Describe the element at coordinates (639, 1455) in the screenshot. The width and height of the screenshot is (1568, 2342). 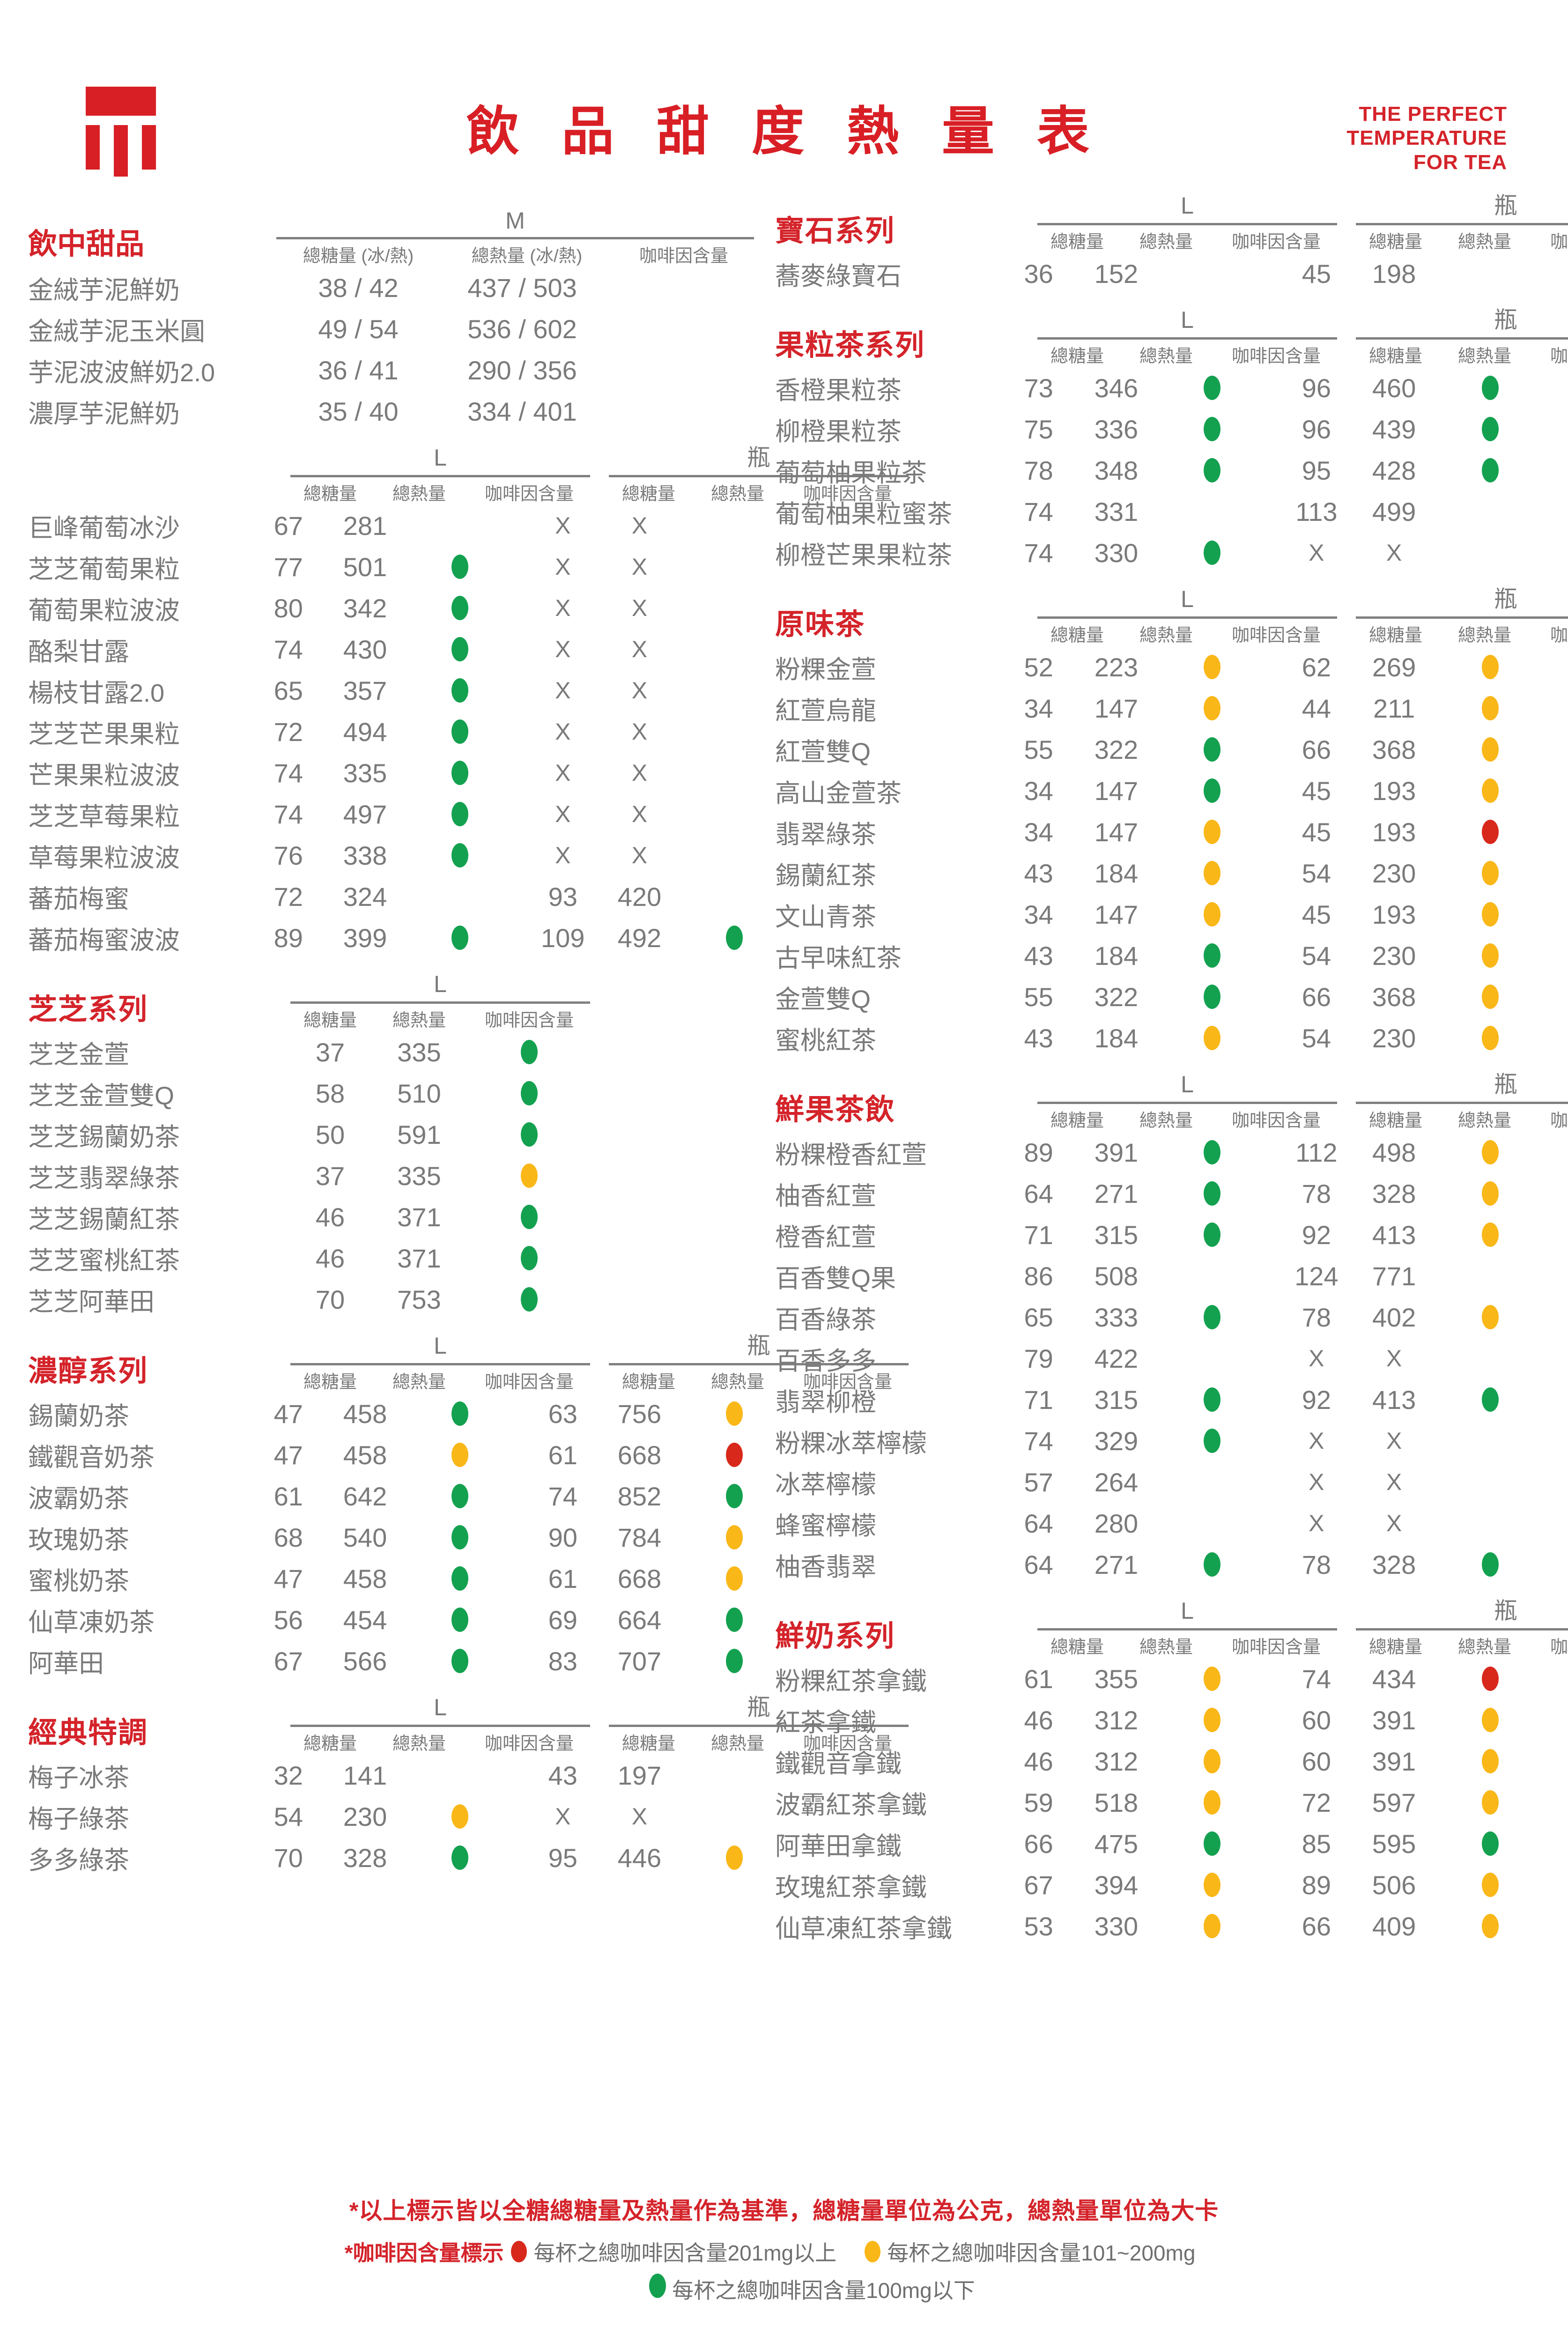
I see `value-calorie-bottle: 668` at that location.